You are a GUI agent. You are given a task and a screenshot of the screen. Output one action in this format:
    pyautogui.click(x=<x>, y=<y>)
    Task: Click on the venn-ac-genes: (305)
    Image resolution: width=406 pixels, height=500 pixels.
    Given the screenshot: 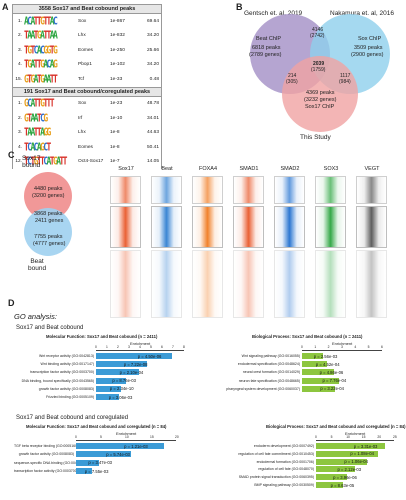 What is the action you would take?
    pyautogui.click(x=292, y=82)
    